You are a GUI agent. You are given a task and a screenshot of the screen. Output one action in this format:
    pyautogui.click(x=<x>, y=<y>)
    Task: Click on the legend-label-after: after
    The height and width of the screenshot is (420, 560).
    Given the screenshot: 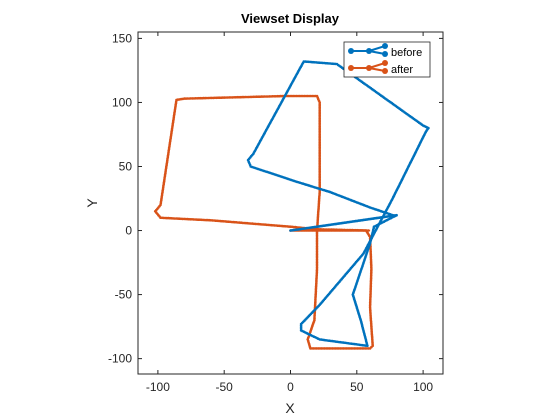 What is the action you would take?
    pyautogui.click(x=402, y=70)
    